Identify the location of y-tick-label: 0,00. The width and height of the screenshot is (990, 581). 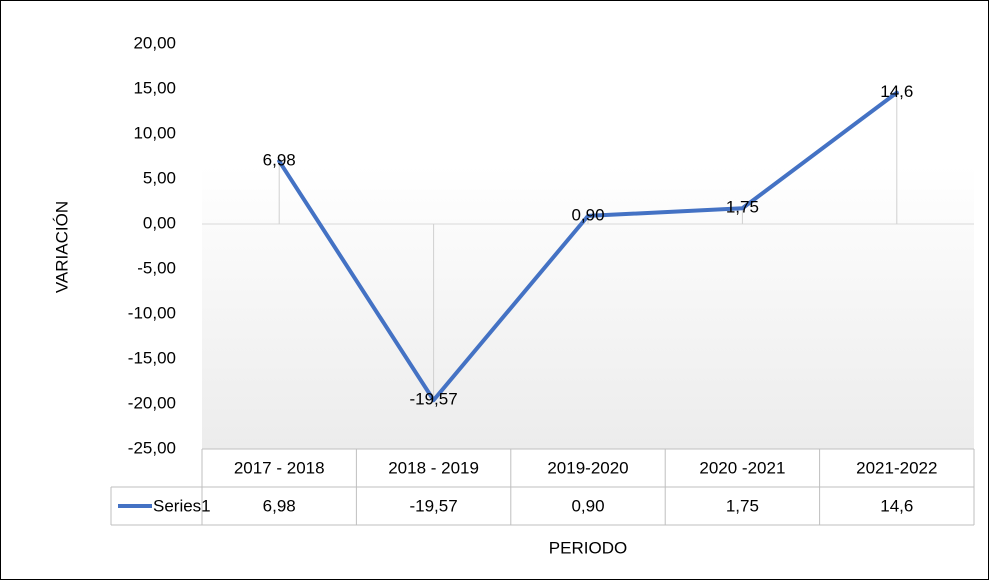
(159, 222).